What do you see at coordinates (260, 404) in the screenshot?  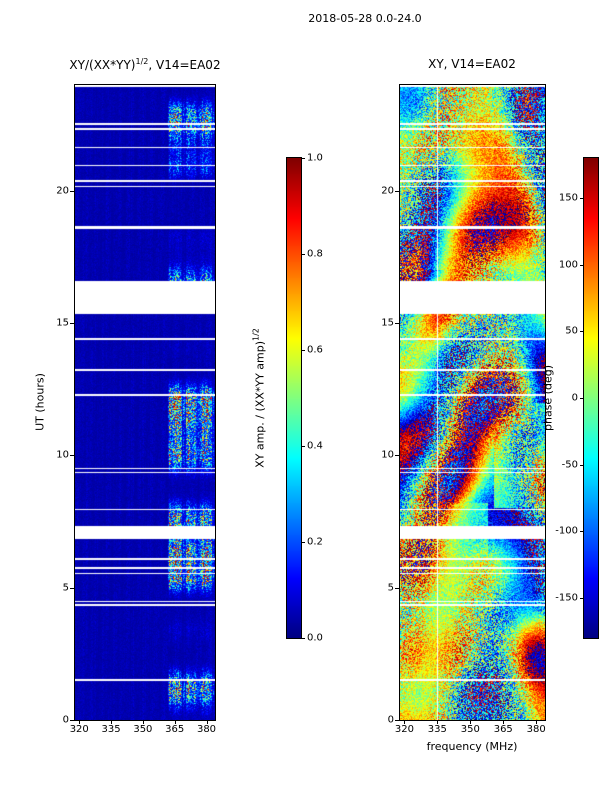 I see `amplitude-colorbar-label-text: XY amp. / (XX*YY amp)` at bounding box center [260, 404].